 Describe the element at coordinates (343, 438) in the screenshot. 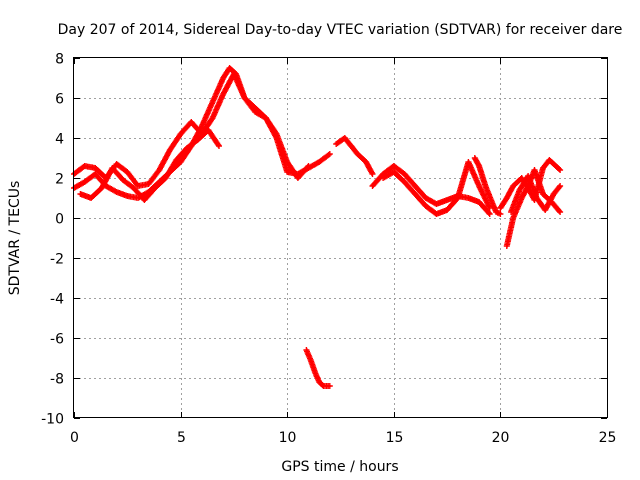

I see `x-tick-labels: 0 5 10 15 20 25` at that location.